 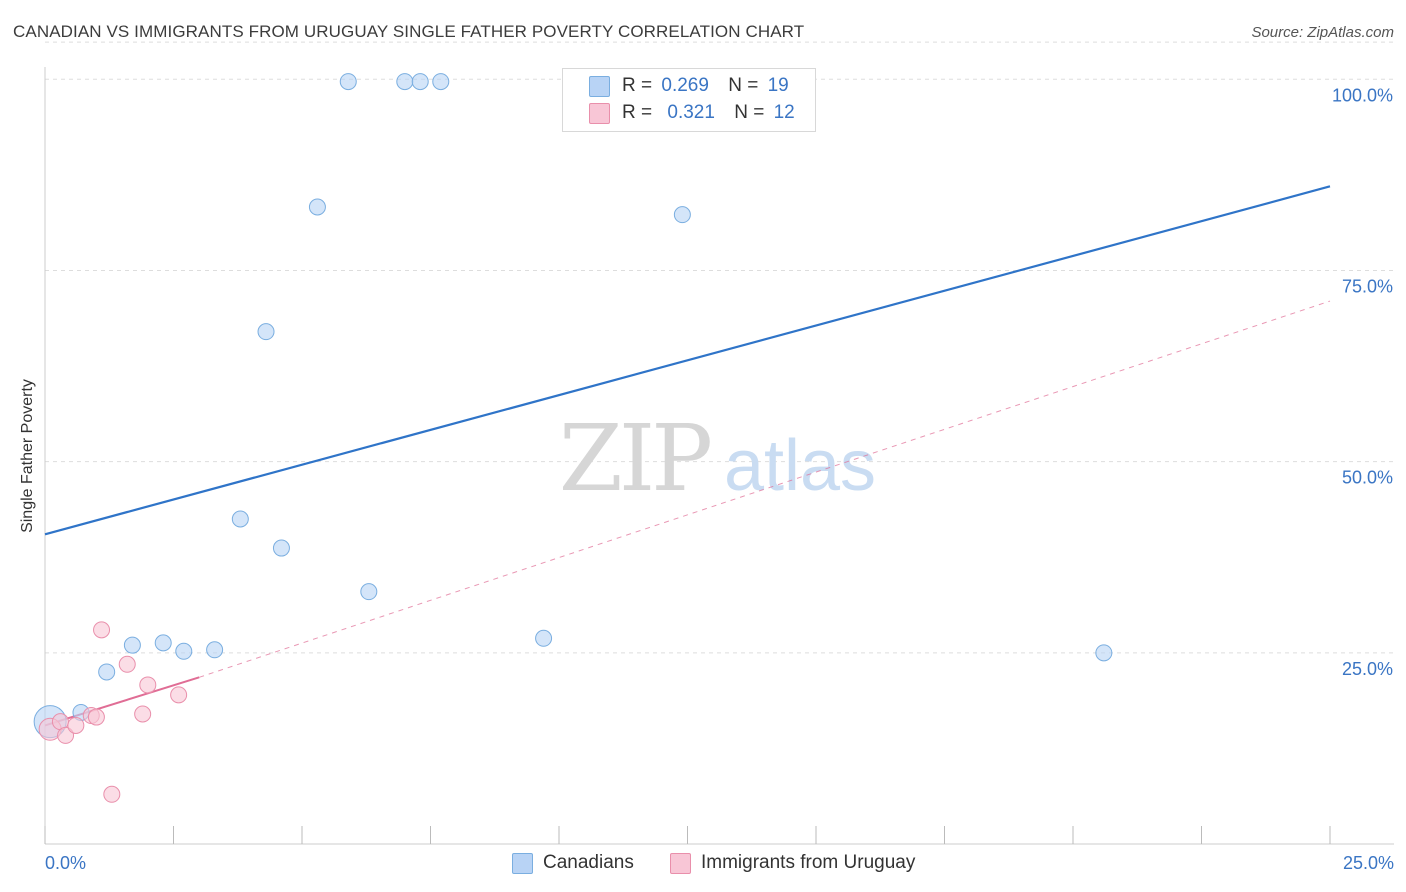 What do you see at coordinates (122, 701) in the screenshot?
I see `uruguay-trend-line` at bounding box center [122, 701].